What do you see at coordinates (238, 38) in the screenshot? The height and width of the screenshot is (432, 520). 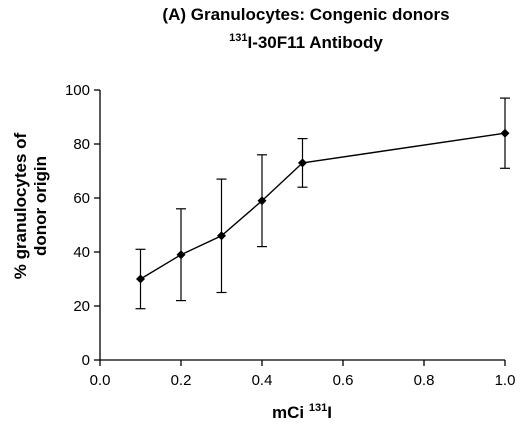 I see `chart-title-sup: 131` at bounding box center [238, 38].